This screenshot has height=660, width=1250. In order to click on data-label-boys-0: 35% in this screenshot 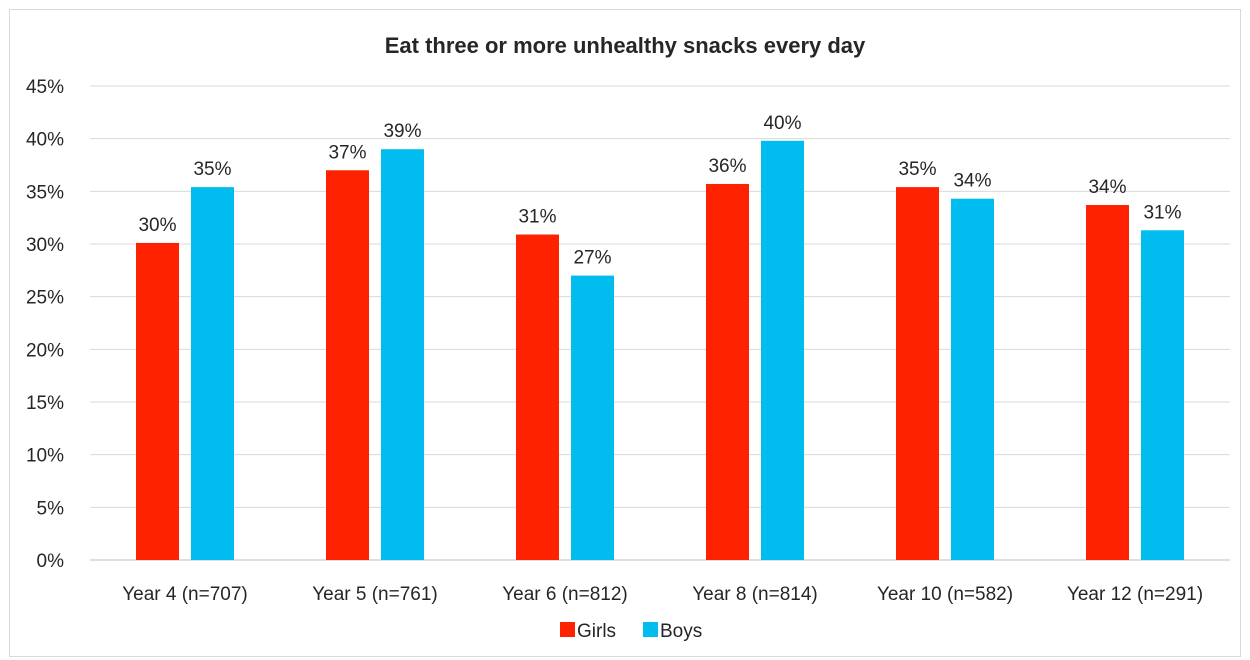, I will do `click(212, 169)`.